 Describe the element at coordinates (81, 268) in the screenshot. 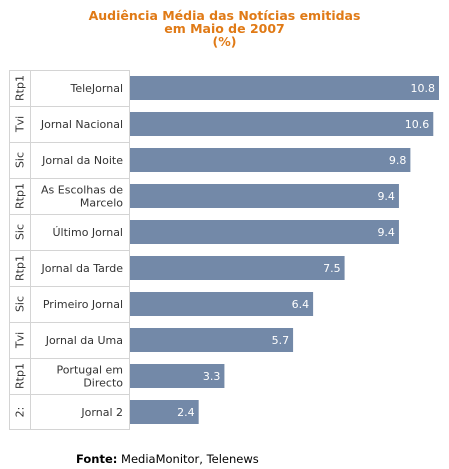

I see `category-label: Jornal da Tarde` at that location.